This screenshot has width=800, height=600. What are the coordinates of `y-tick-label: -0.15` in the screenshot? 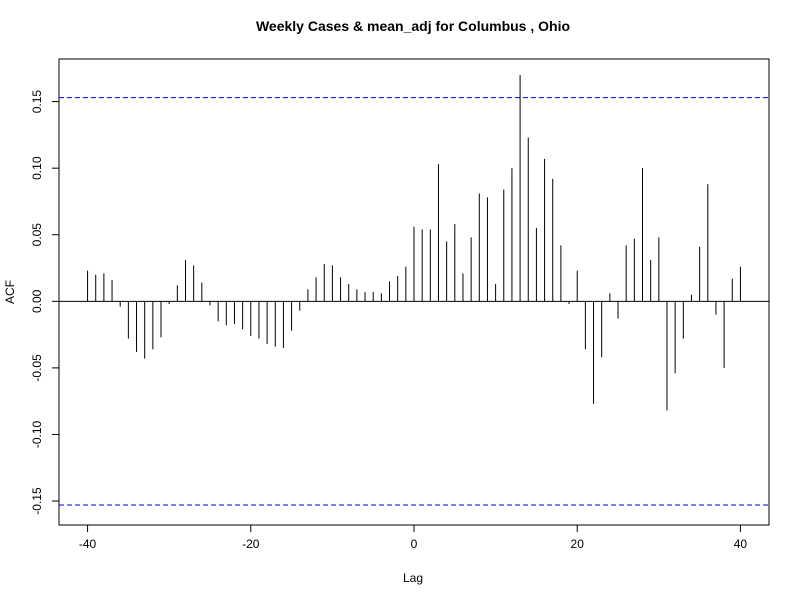 It's located at (37, 501).